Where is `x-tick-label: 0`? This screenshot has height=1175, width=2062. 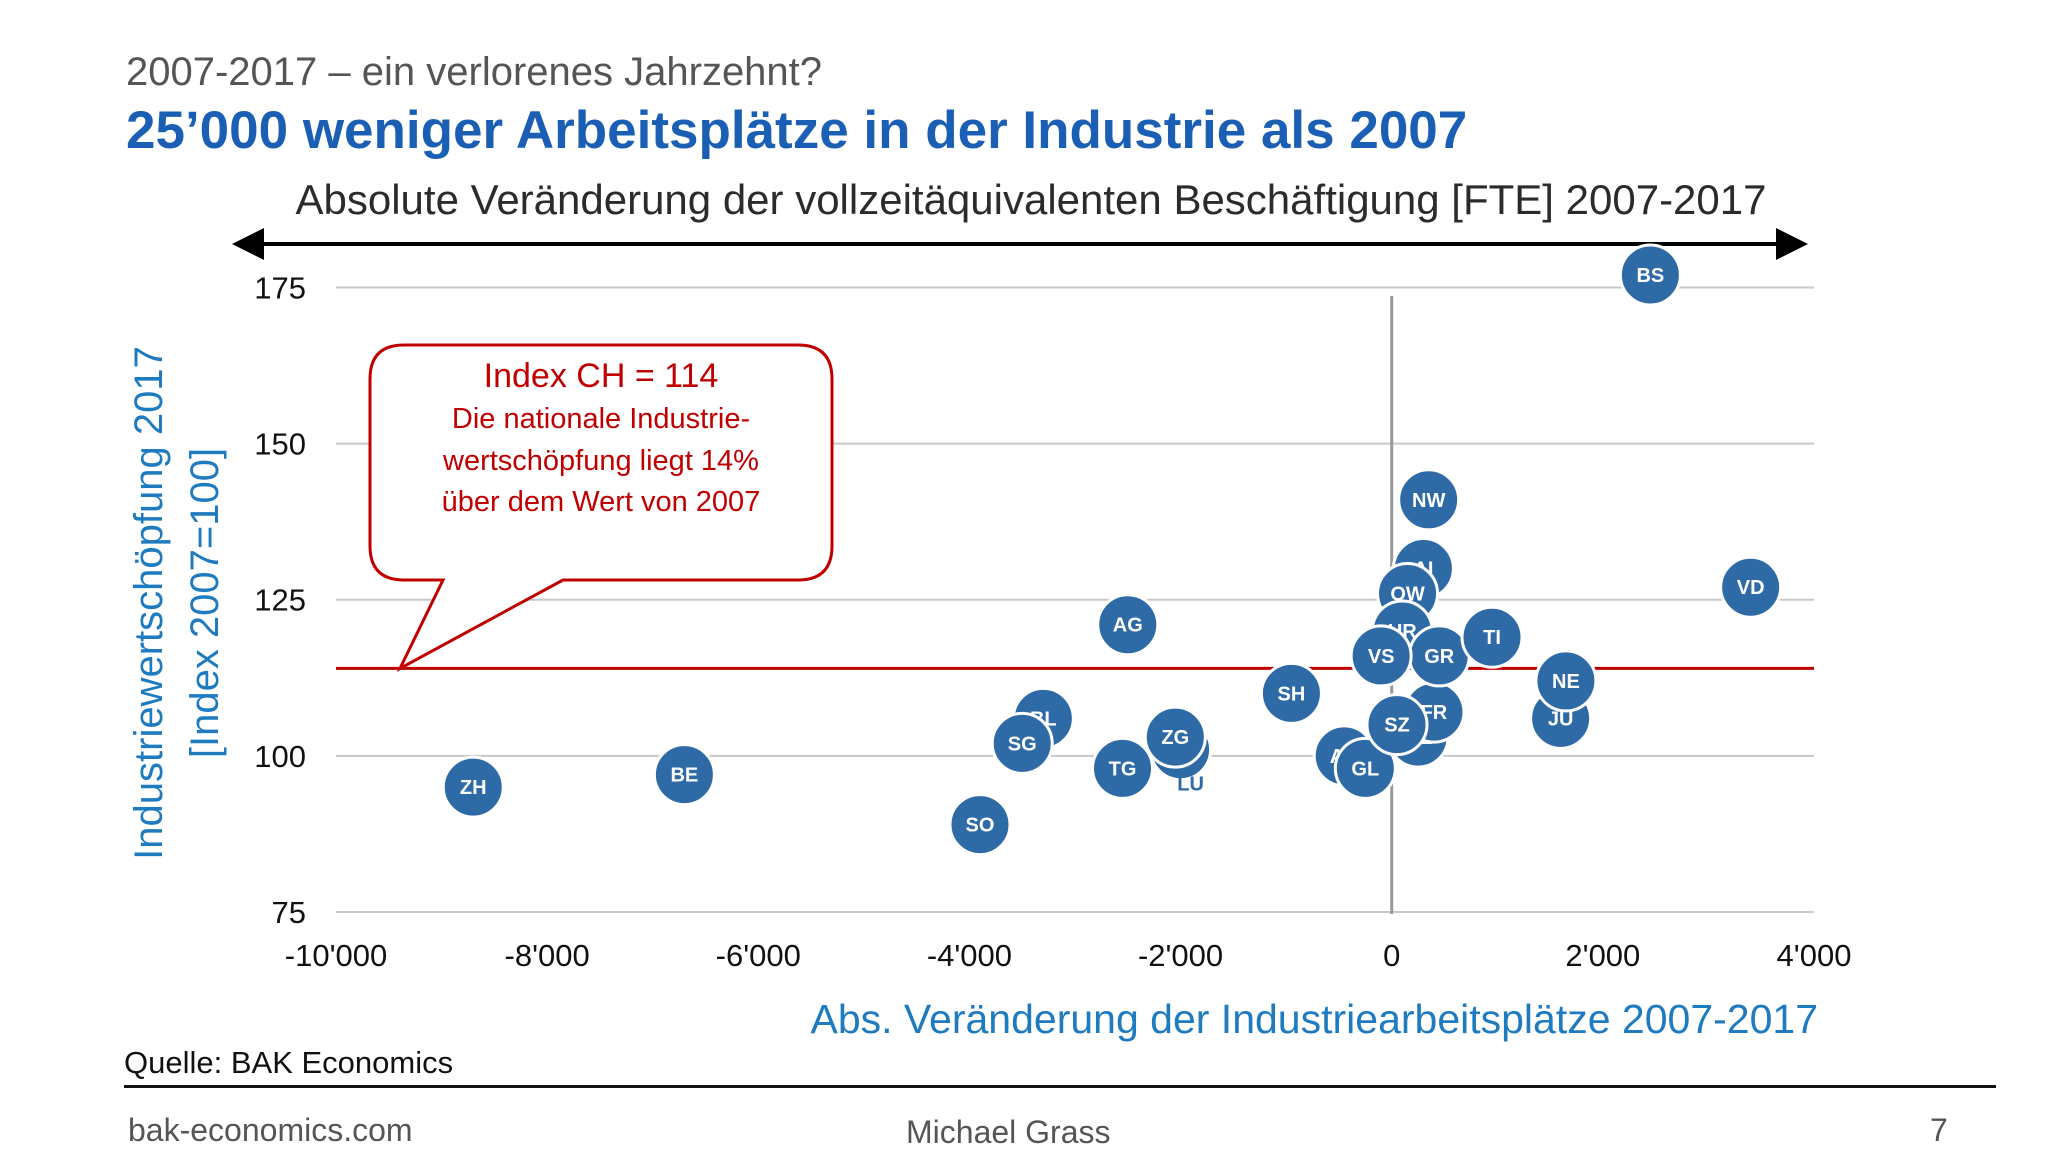 x-tick-label: 0 is located at coordinates (1391, 955).